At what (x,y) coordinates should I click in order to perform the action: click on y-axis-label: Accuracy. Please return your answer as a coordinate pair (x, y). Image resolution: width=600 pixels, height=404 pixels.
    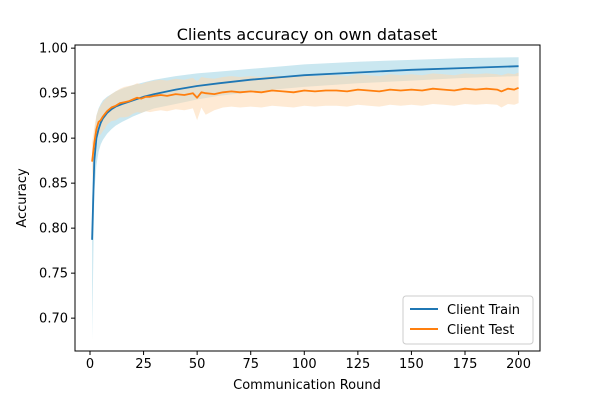
    Looking at the image, I should click on (22, 198).